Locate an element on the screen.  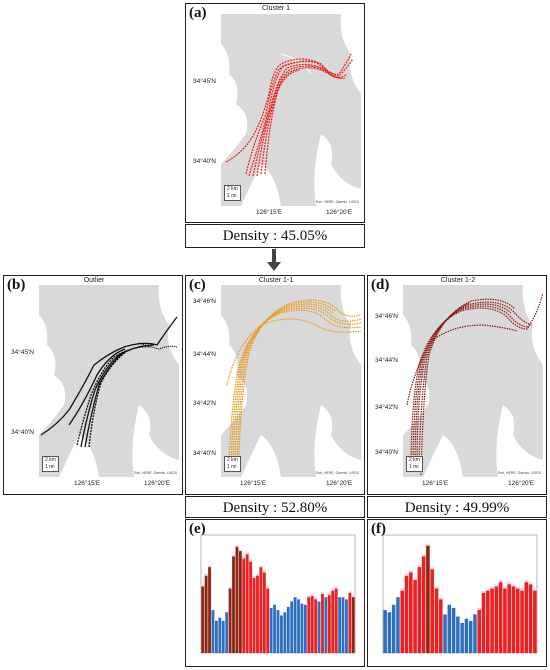
arrow-down-icon is located at coordinates (274, 260).